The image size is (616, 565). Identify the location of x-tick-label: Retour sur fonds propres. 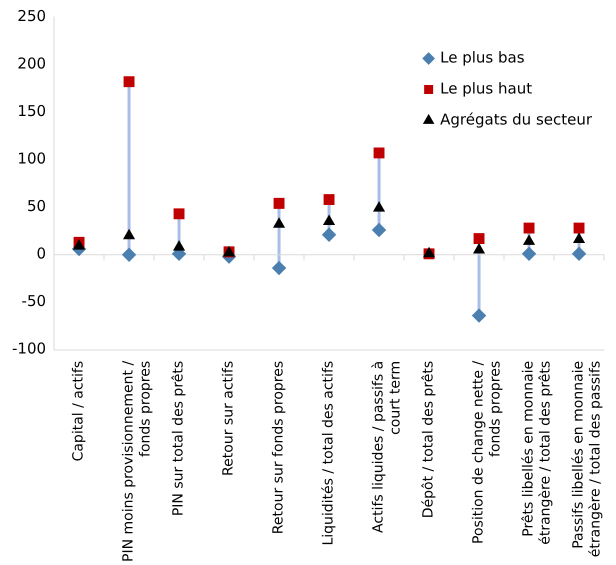
(278, 447).